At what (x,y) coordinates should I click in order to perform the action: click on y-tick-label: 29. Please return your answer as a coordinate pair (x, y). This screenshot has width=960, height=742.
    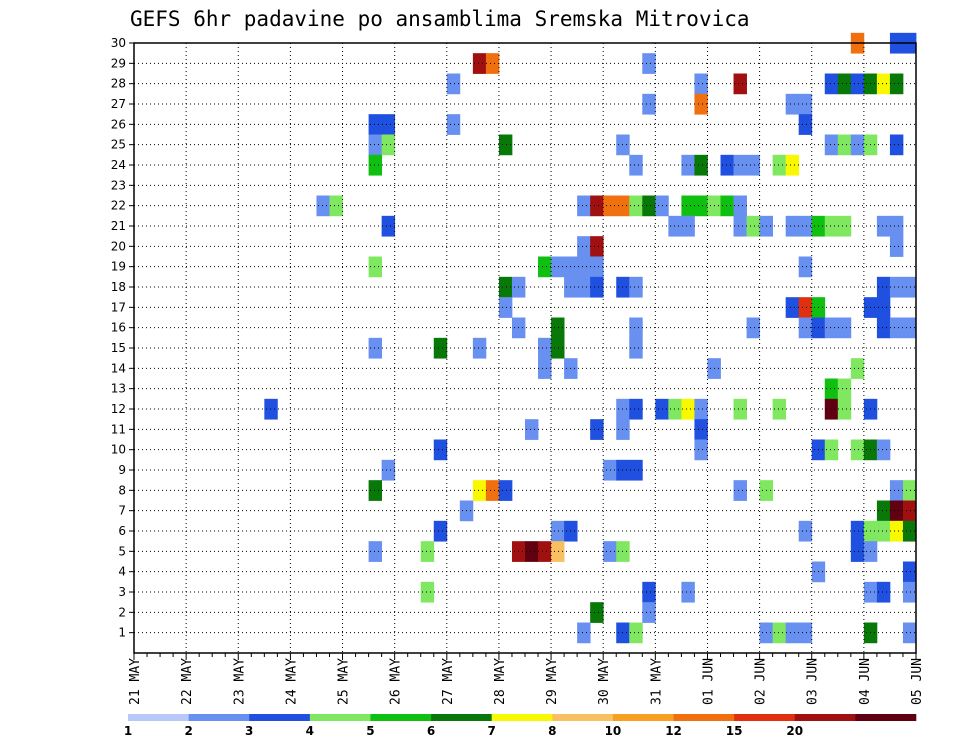
    Looking at the image, I should click on (118, 63).